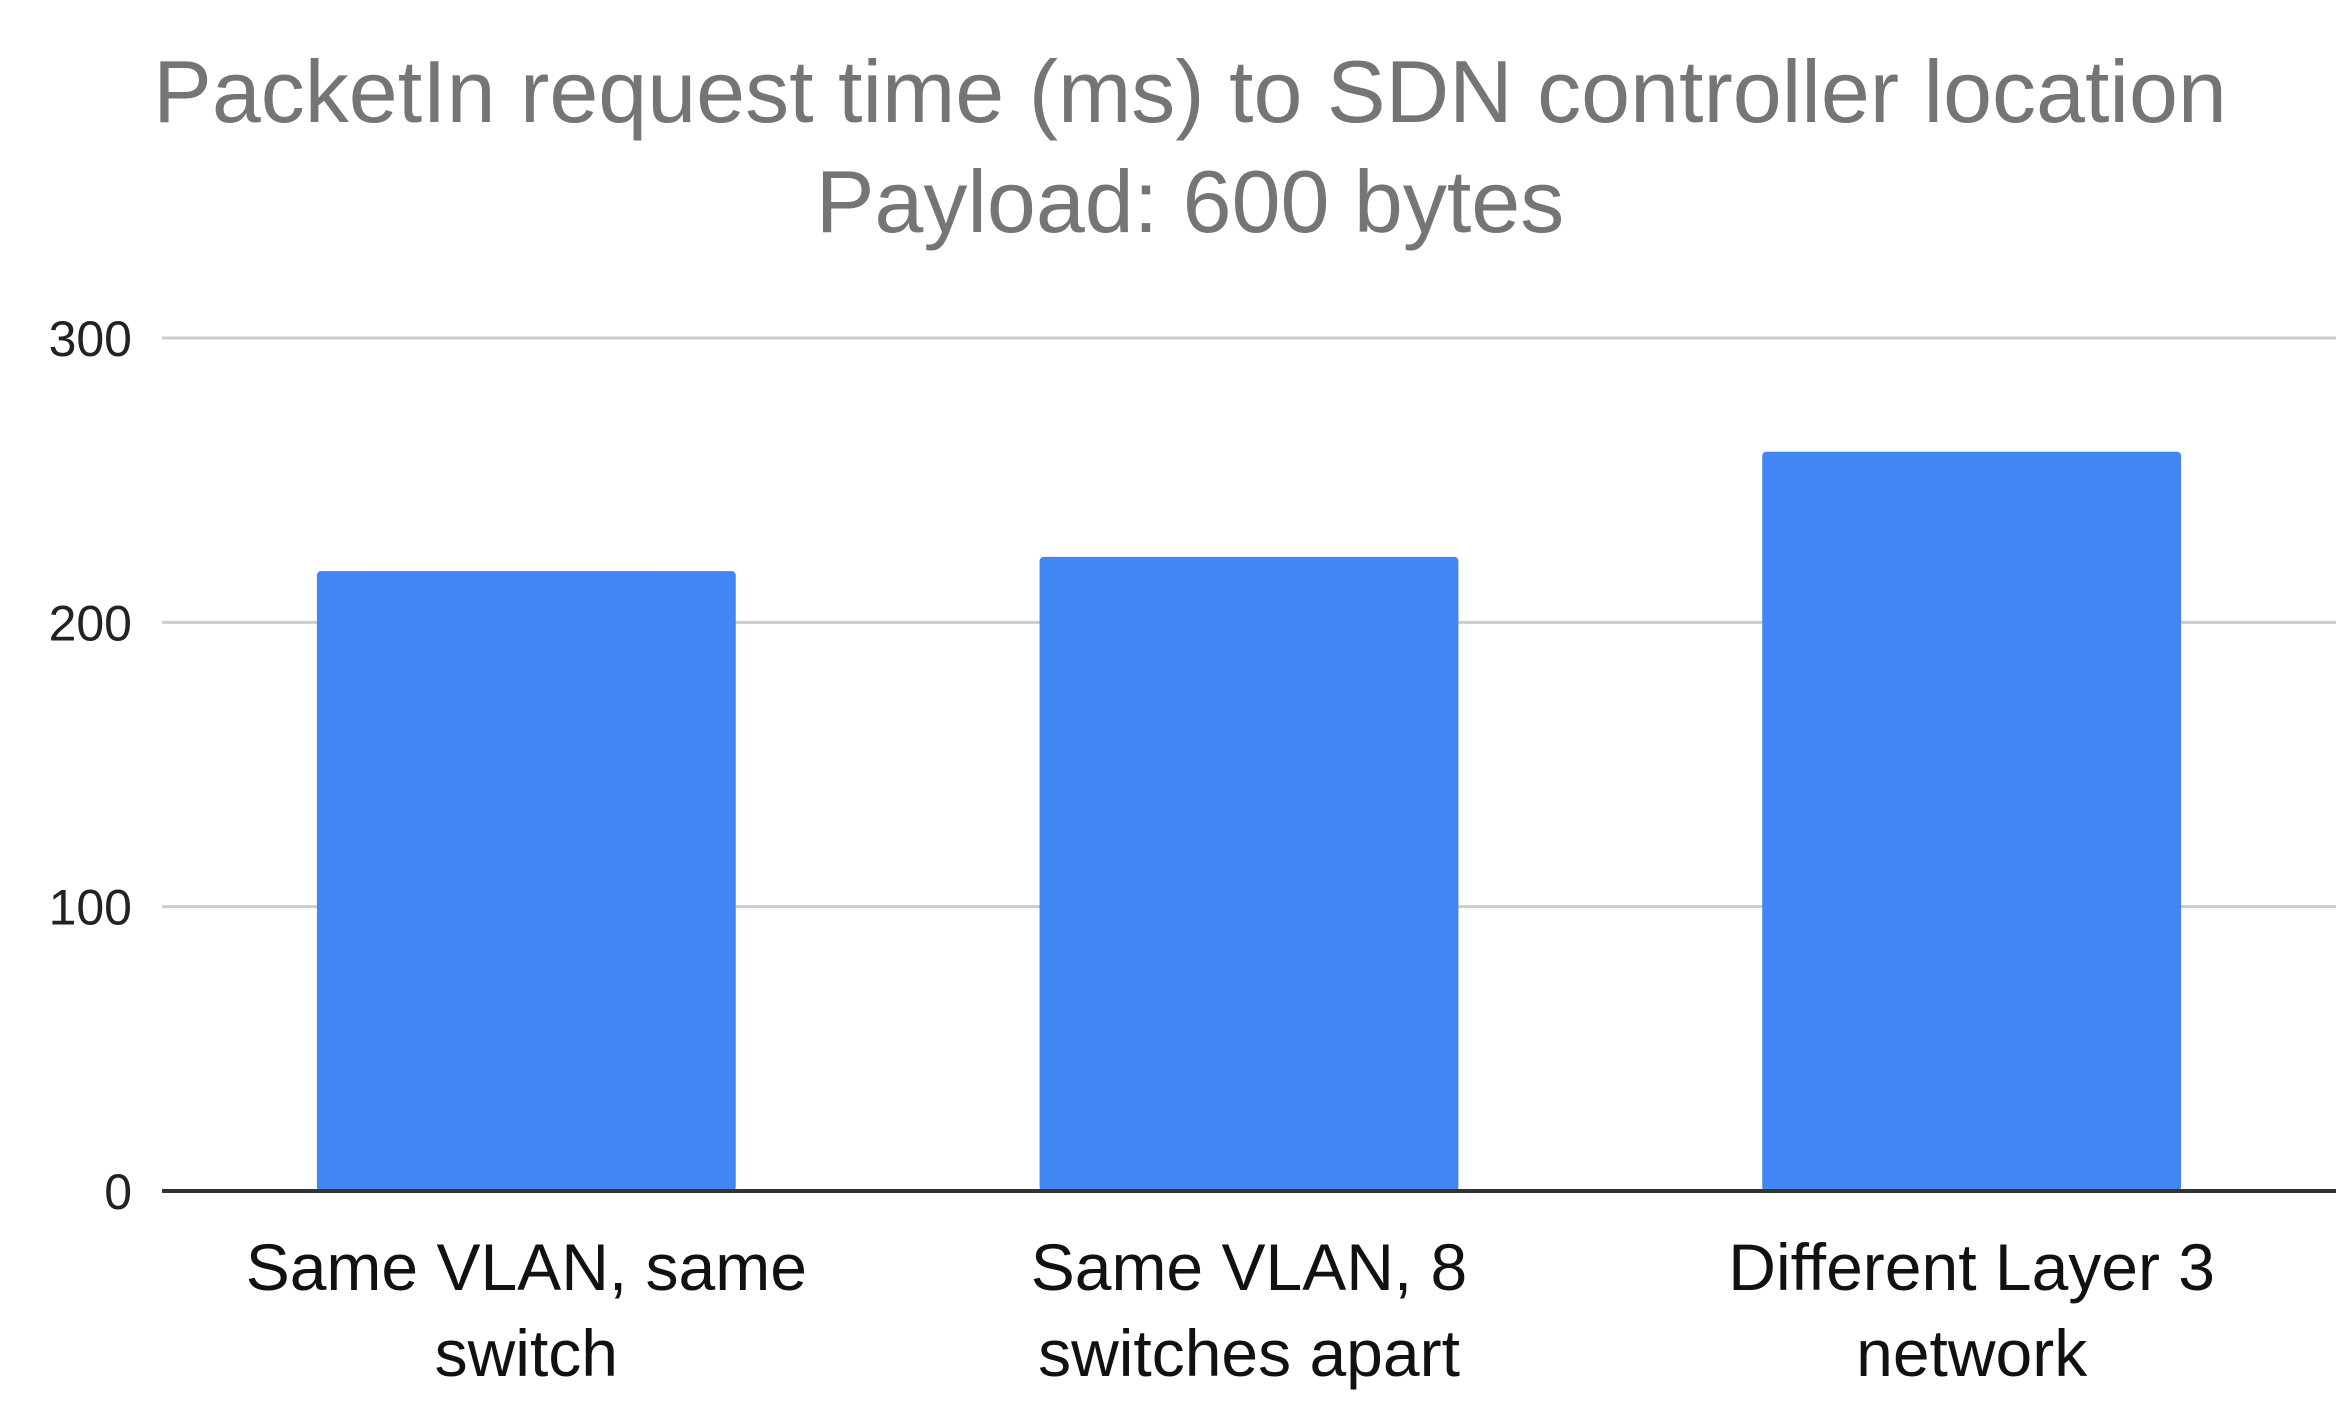  What do you see at coordinates (1190, 201) in the screenshot?
I see `chart-subtitle: Payload: 600 bytes` at bounding box center [1190, 201].